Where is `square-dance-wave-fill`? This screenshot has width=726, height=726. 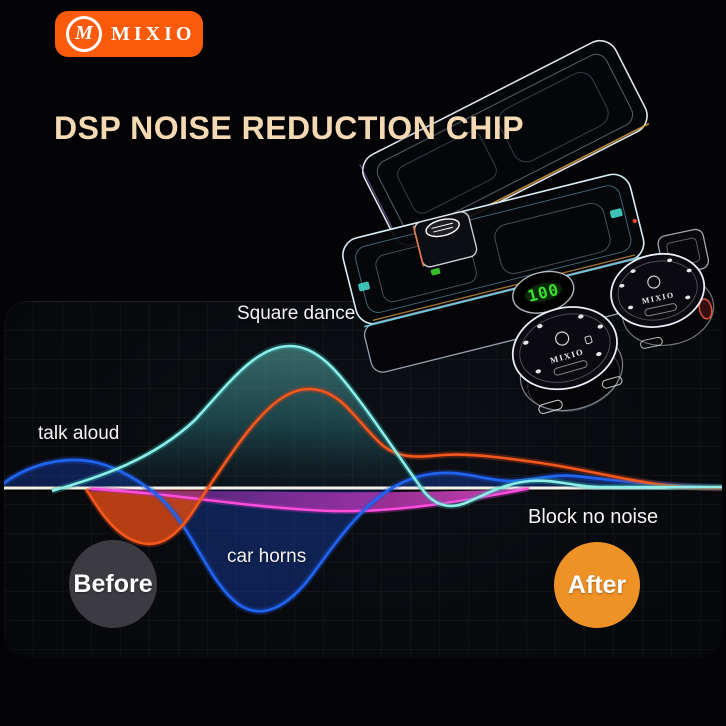 square-dance-wave-fill is located at coordinates (238, 417).